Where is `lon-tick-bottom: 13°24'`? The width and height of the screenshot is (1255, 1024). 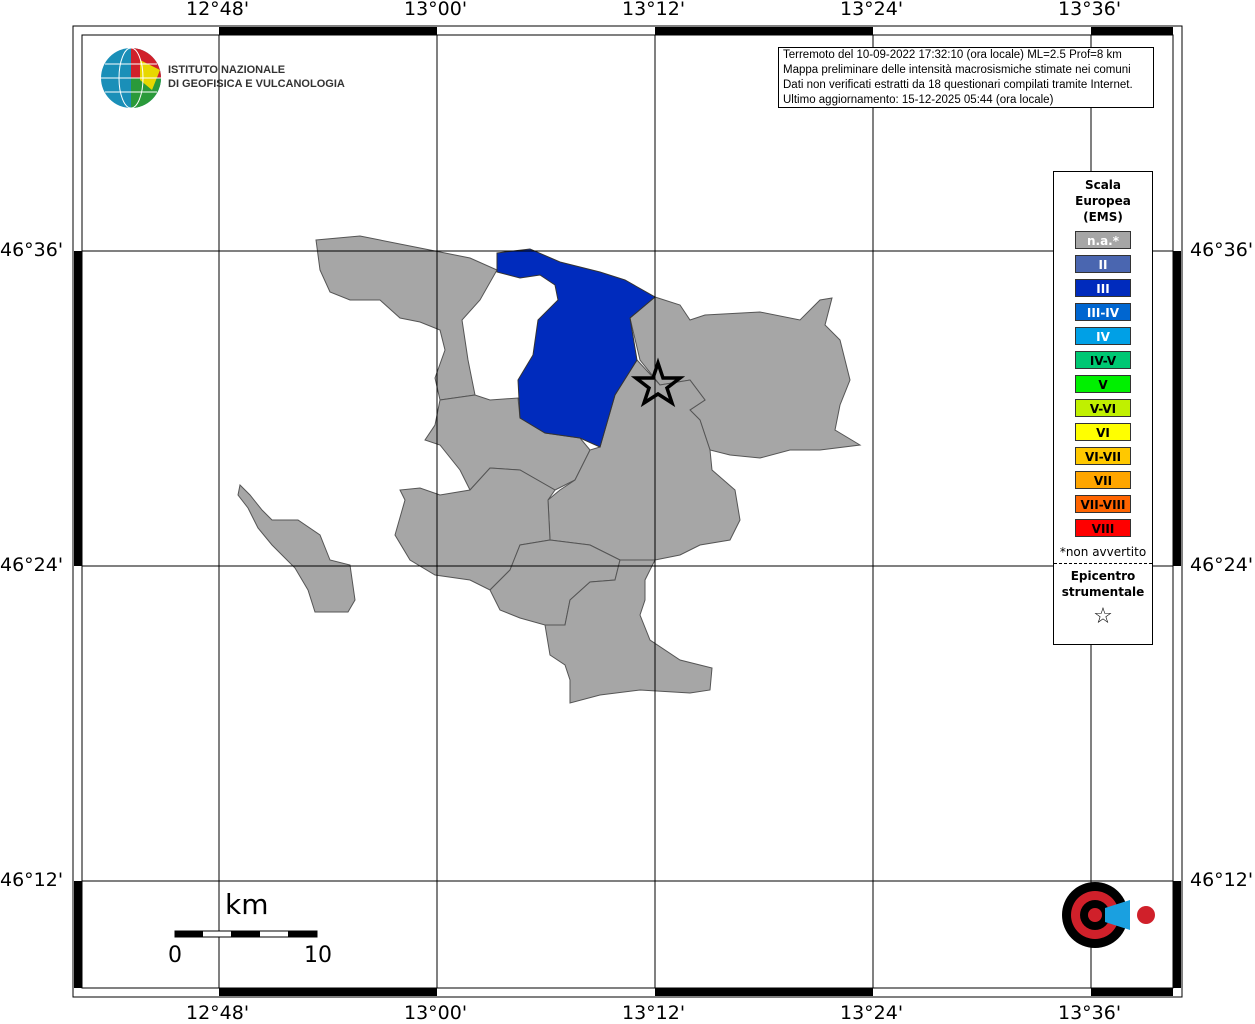 lon-tick-bottom: 13°24' is located at coordinates (872, 1013).